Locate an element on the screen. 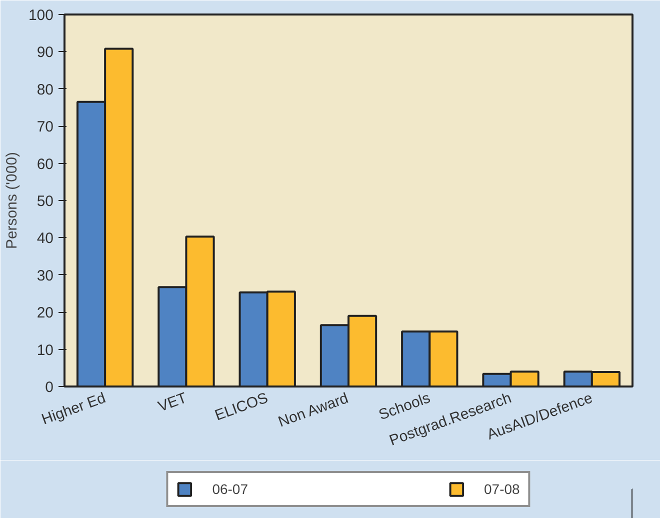  y-tick-label: 60 is located at coordinates (45, 164).